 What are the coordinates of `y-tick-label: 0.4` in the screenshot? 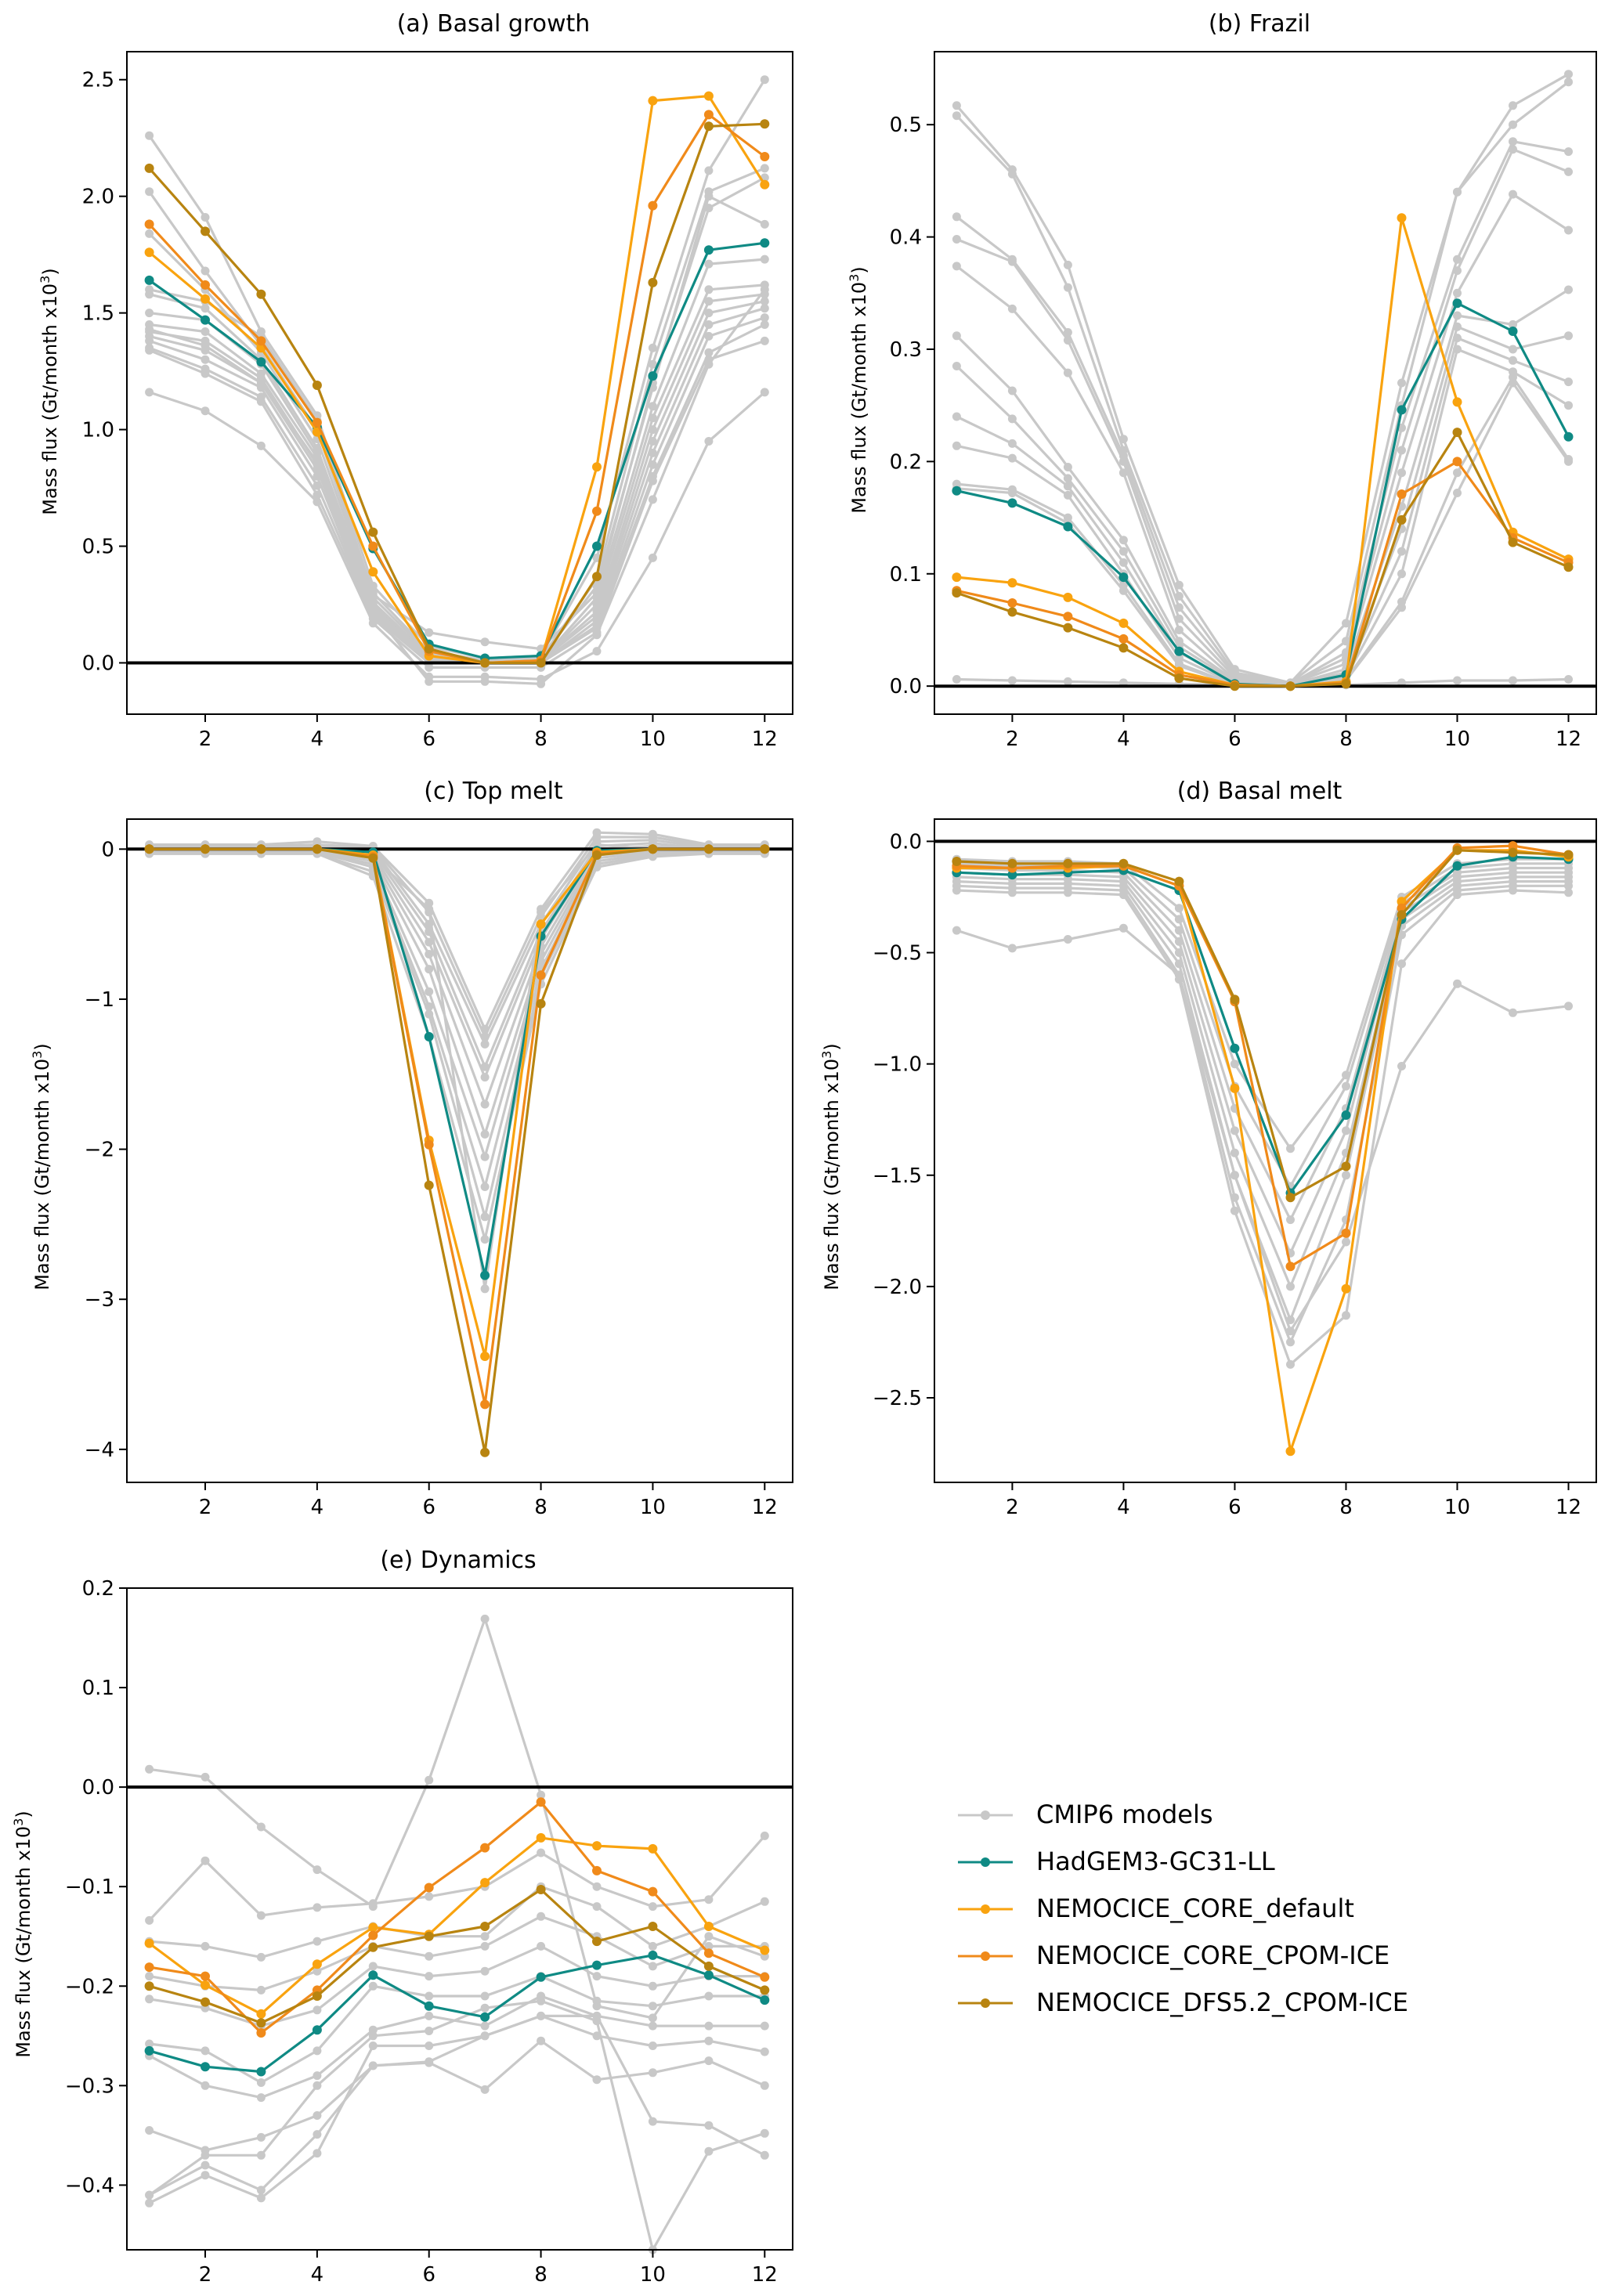 It's located at (906, 238).